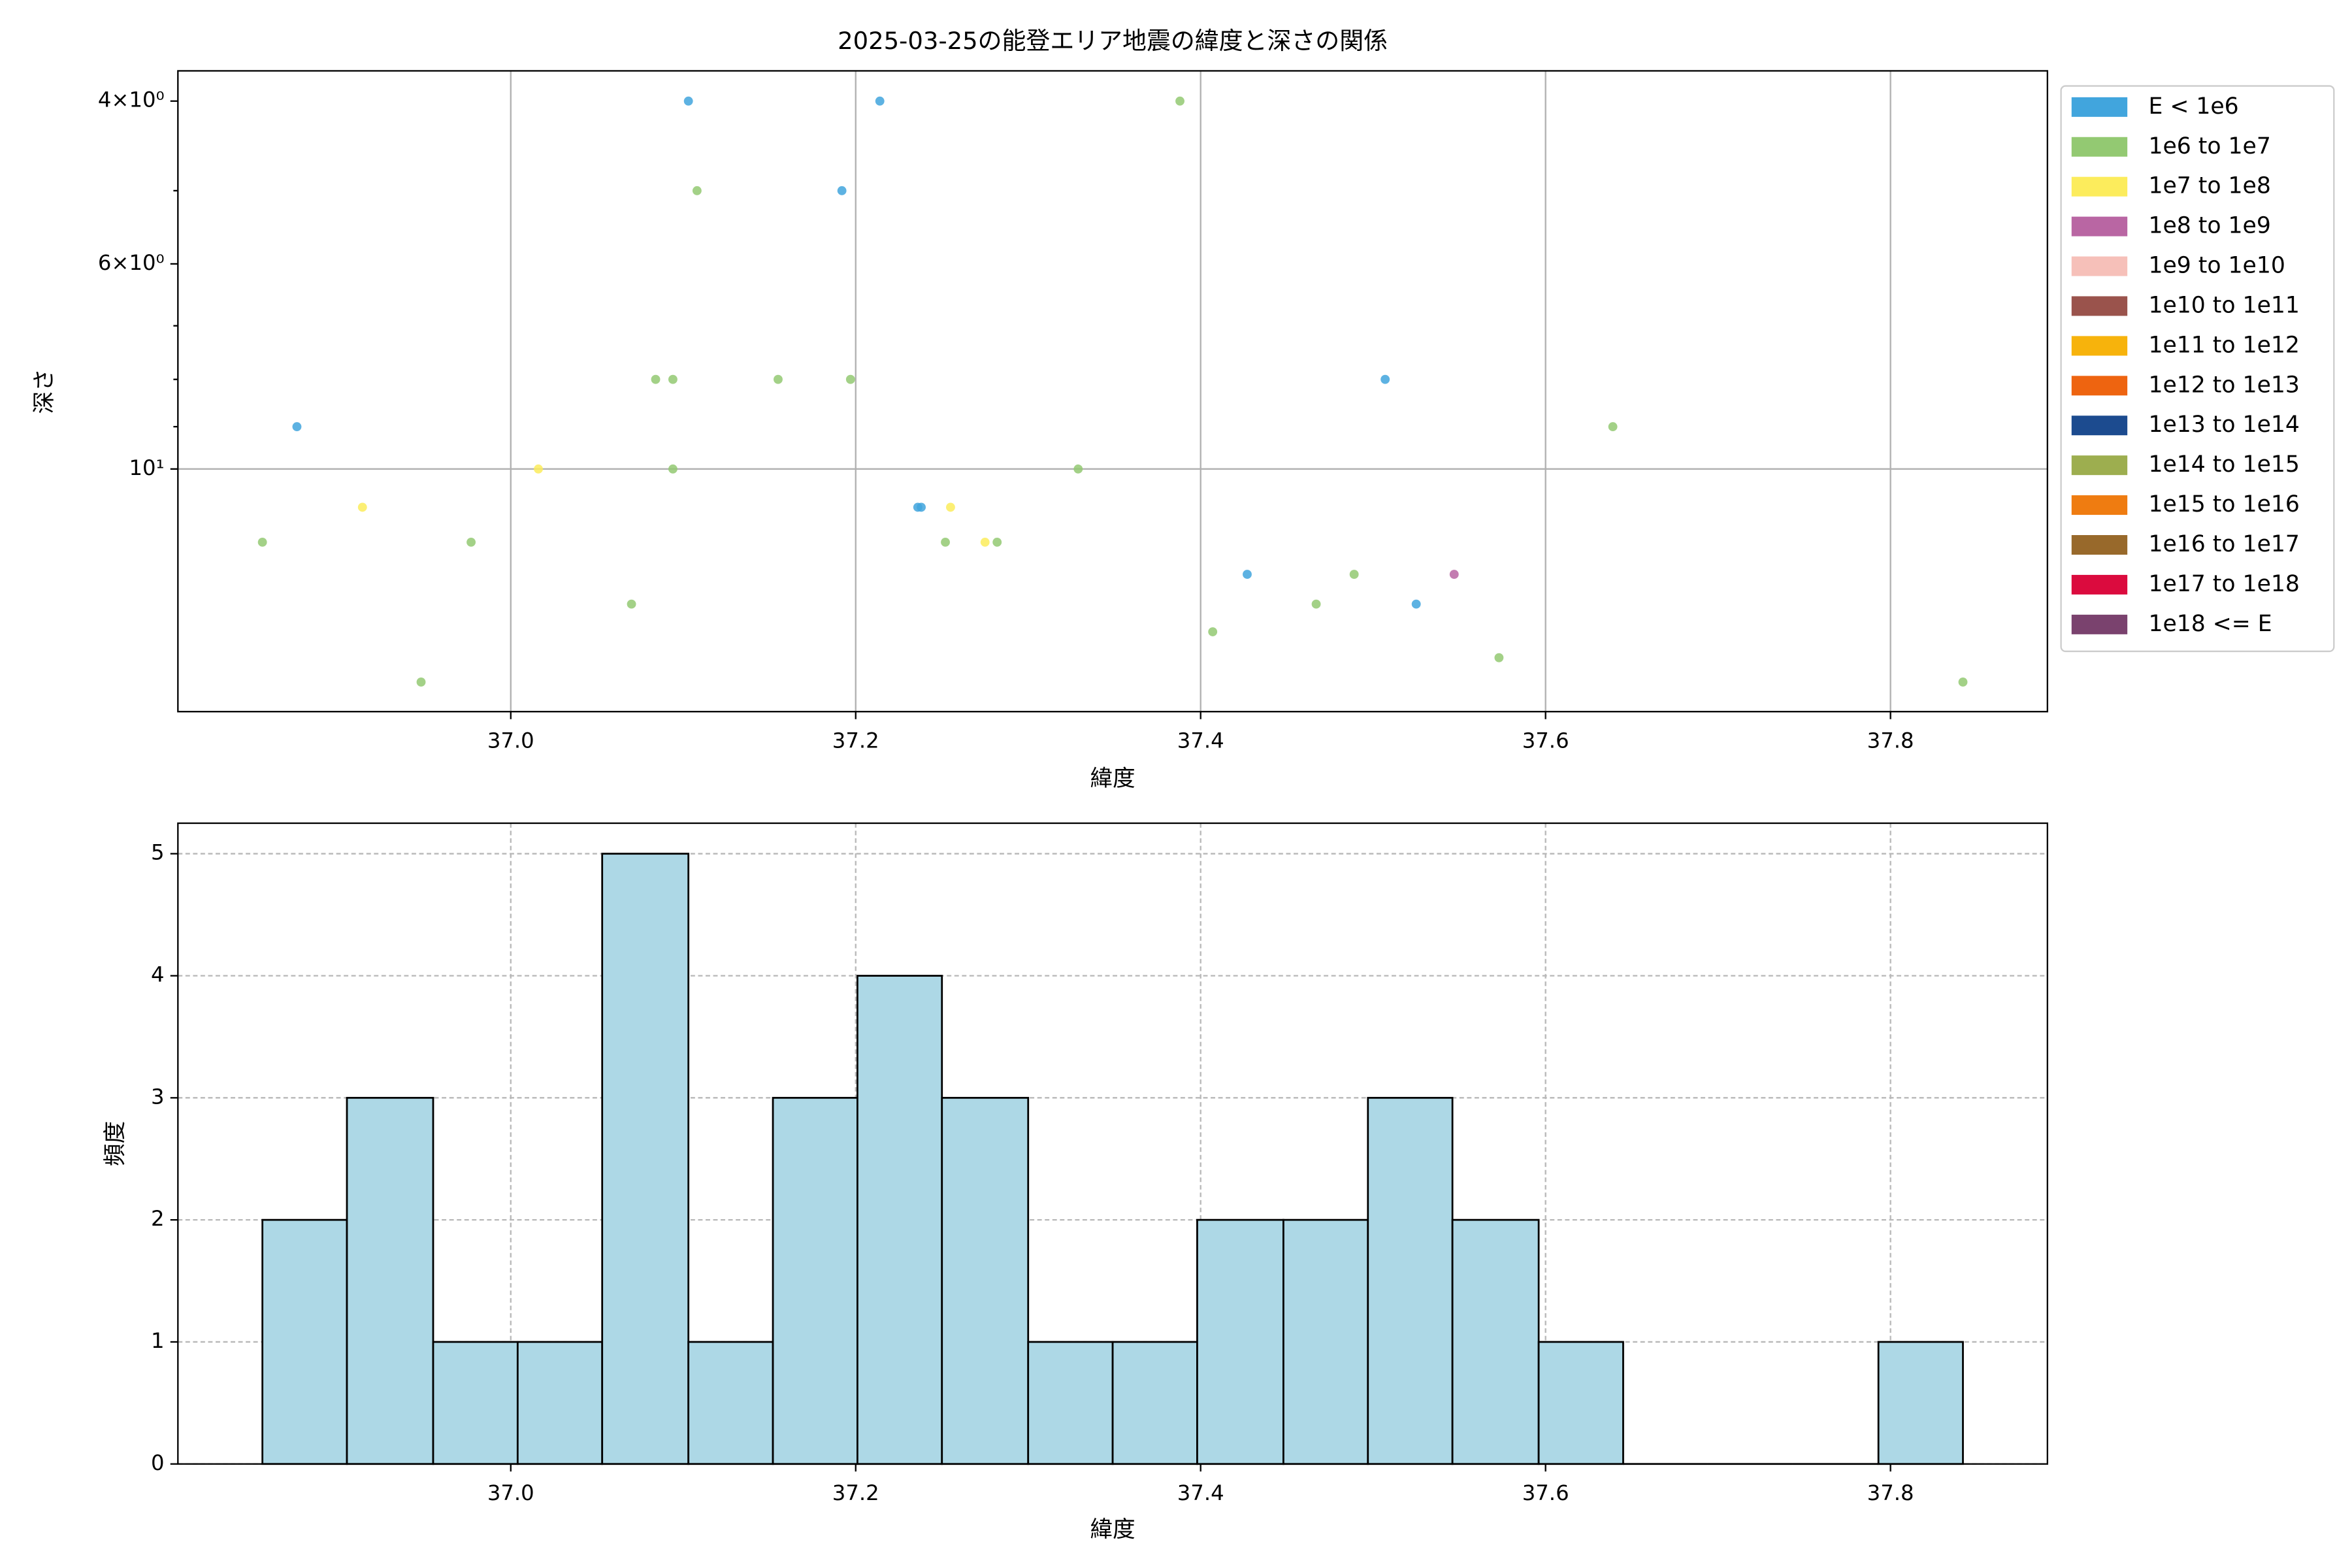 The height and width of the screenshot is (1568, 2352). Describe the element at coordinates (2209, 146) in the screenshot. I see `legend-label: 1e6 to 1e7` at that location.